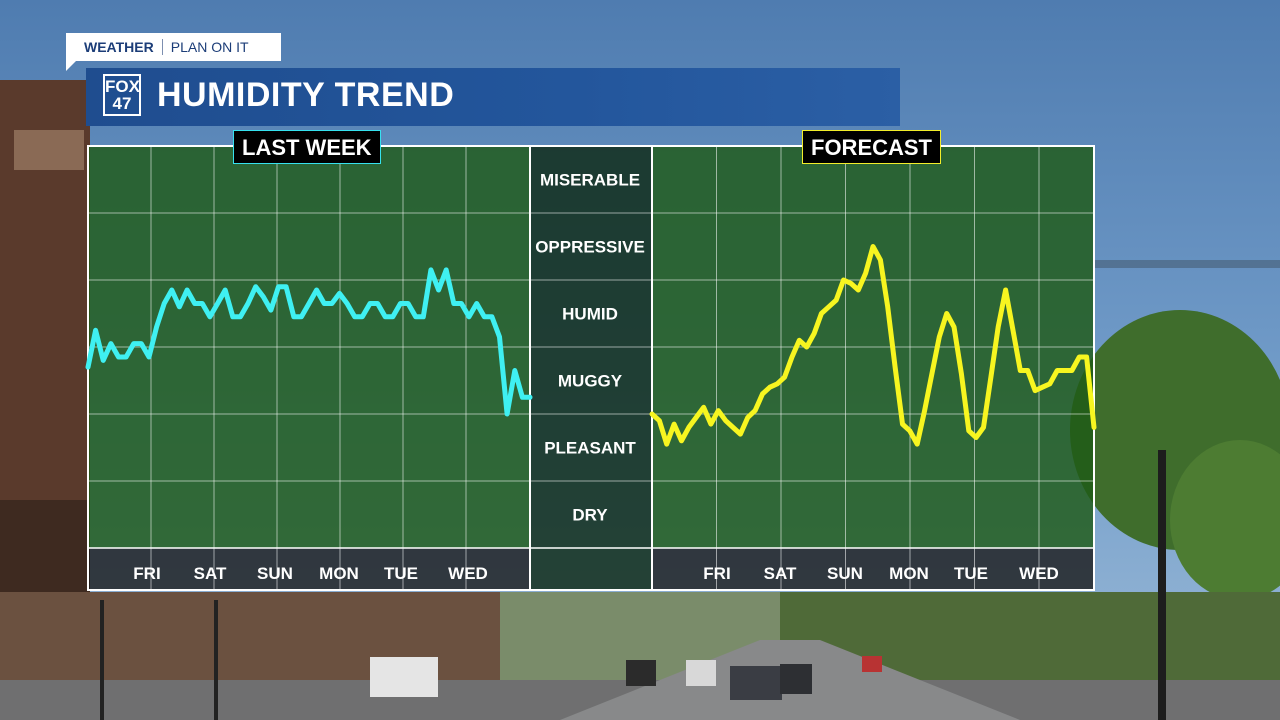 This screenshot has width=1280, height=720. What do you see at coordinates (71, 66) in the screenshot?
I see `tag-notch` at bounding box center [71, 66].